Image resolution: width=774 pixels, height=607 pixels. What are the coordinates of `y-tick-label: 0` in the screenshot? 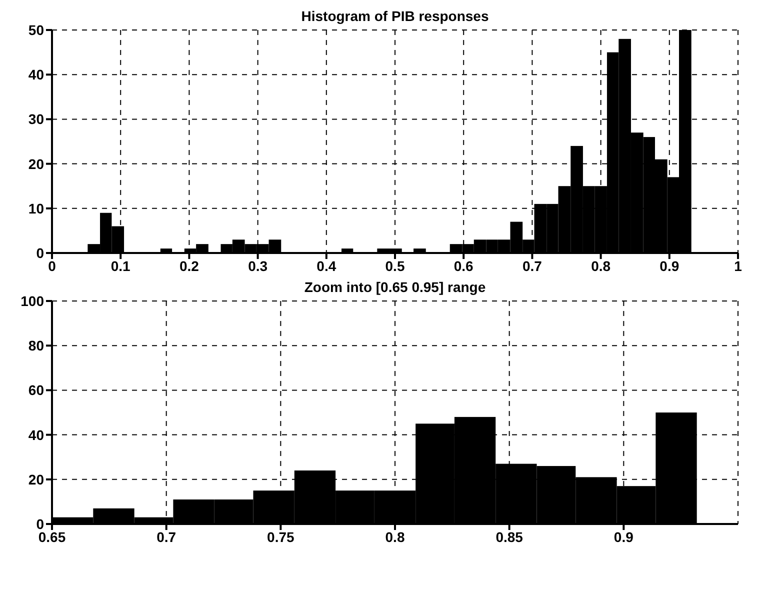 It's located at (40, 252).